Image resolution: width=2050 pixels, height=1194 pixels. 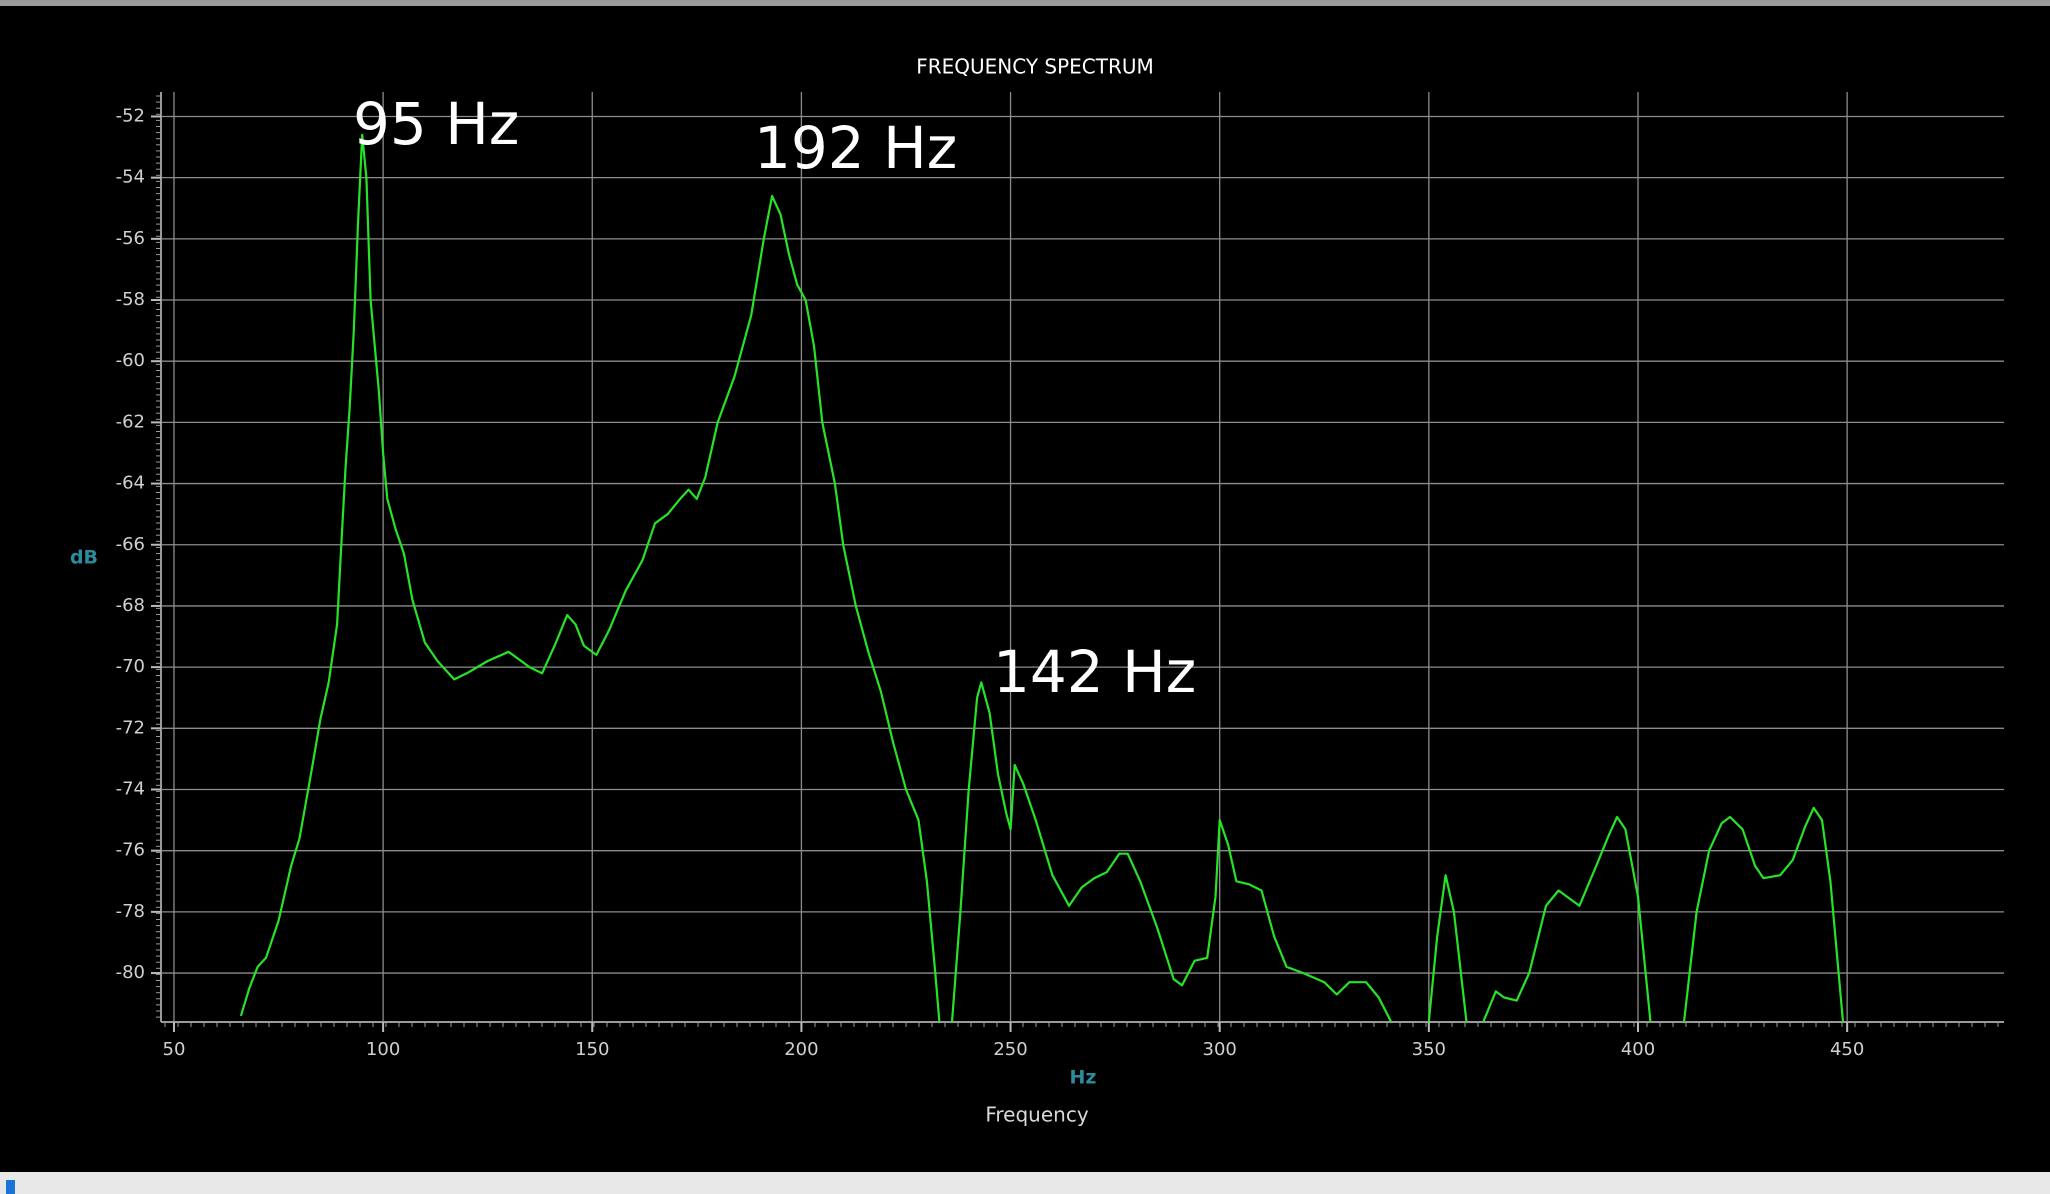 I want to click on x-tick-label: 300, so click(x=1220, y=1049).